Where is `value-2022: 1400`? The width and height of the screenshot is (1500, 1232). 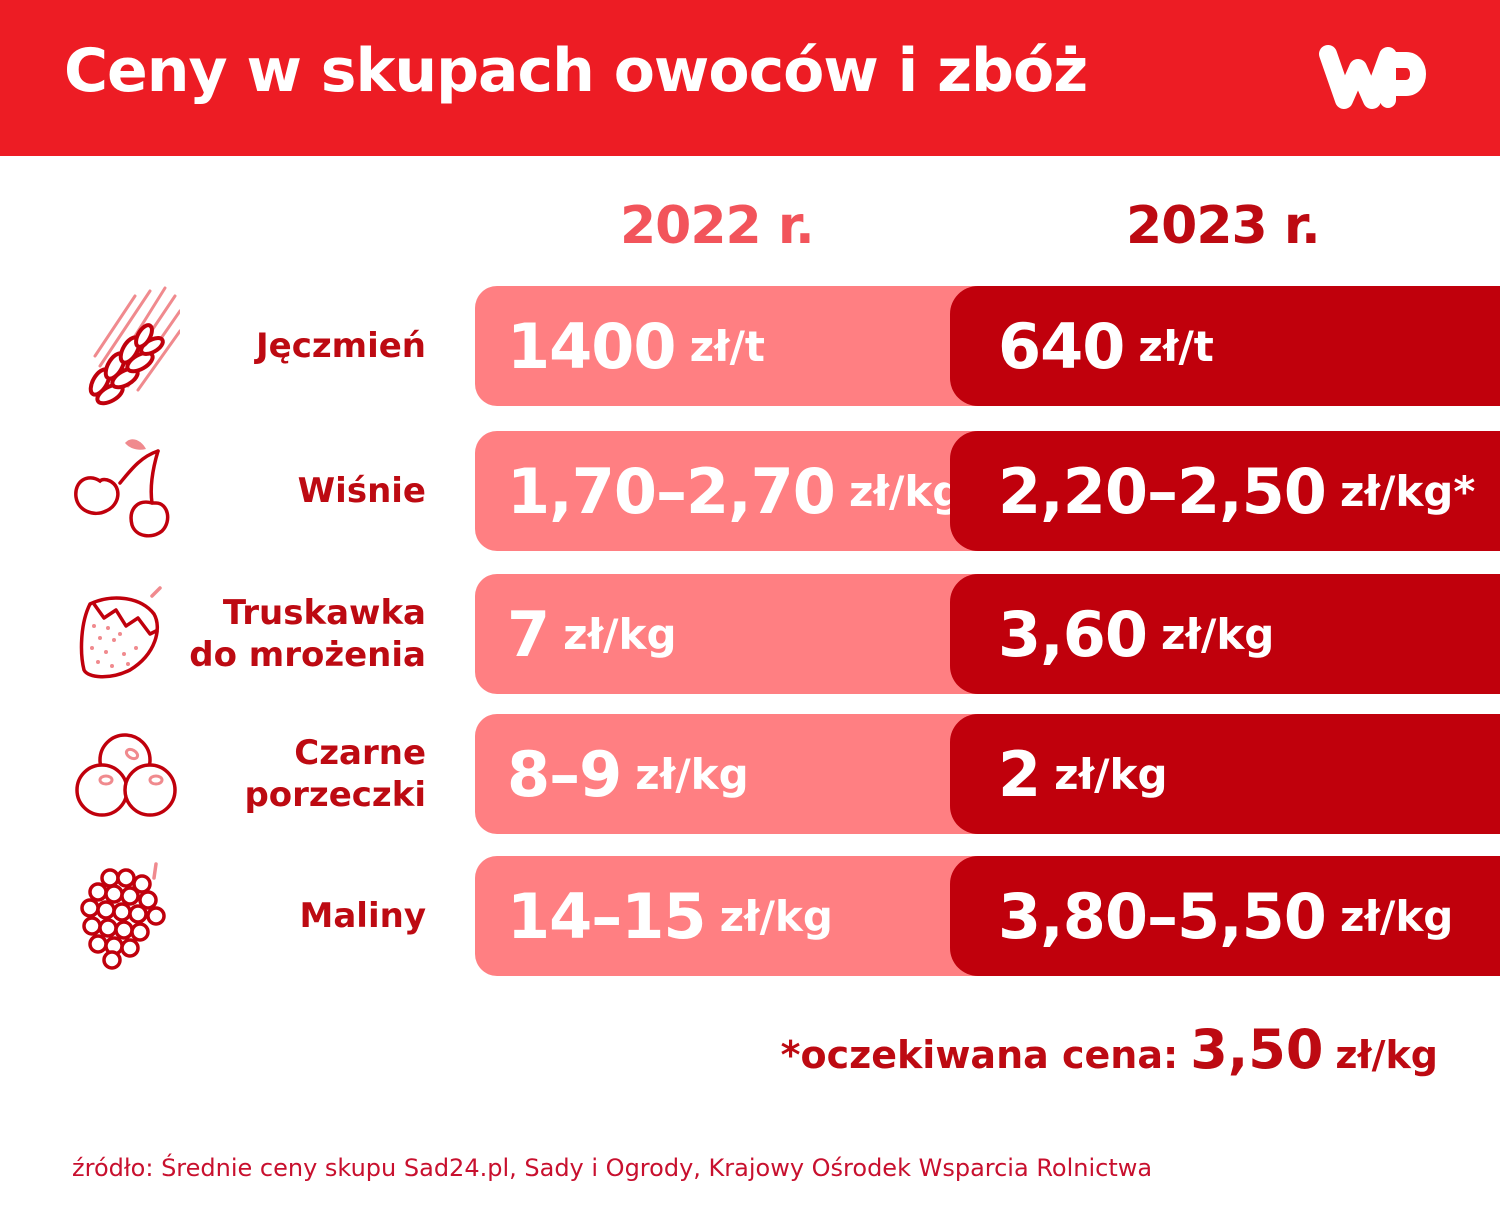 value-2022: 1400 is located at coordinates (592, 346).